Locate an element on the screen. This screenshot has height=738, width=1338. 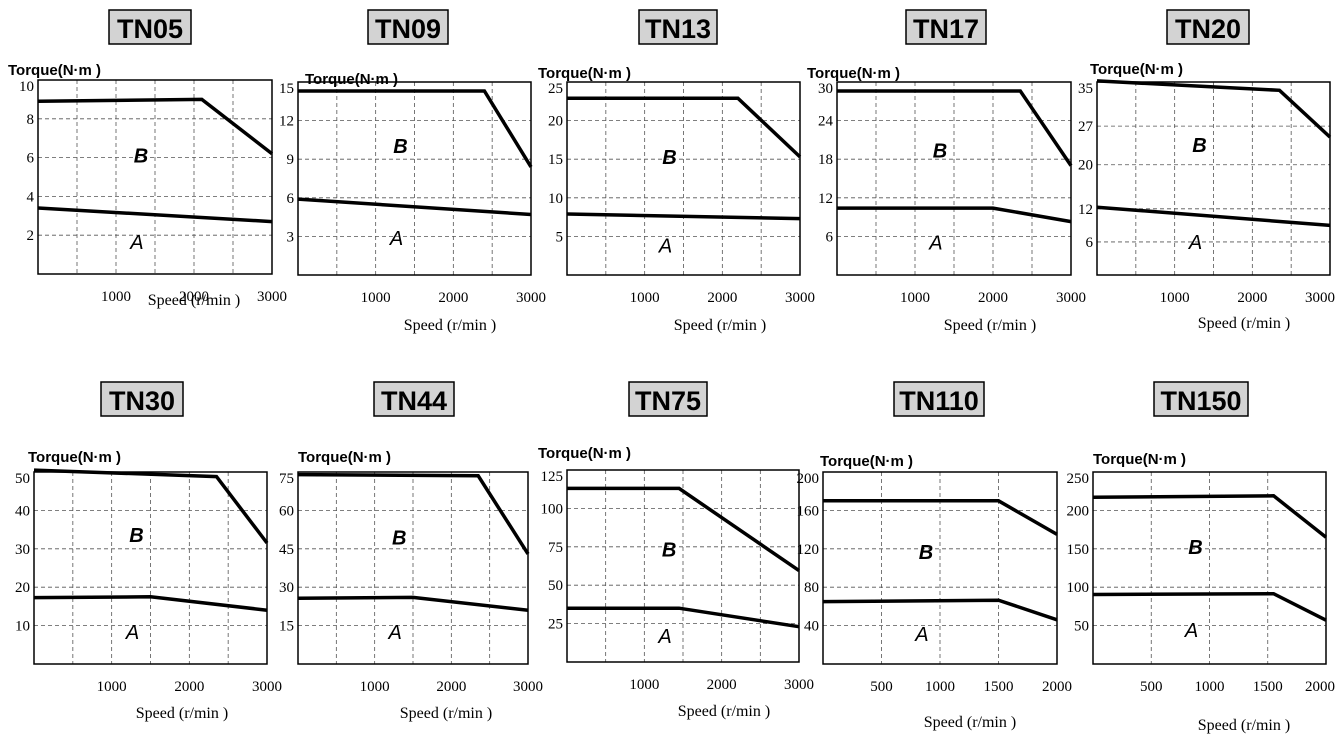
y-tick-label: 40 is located at coordinates (22, 511).